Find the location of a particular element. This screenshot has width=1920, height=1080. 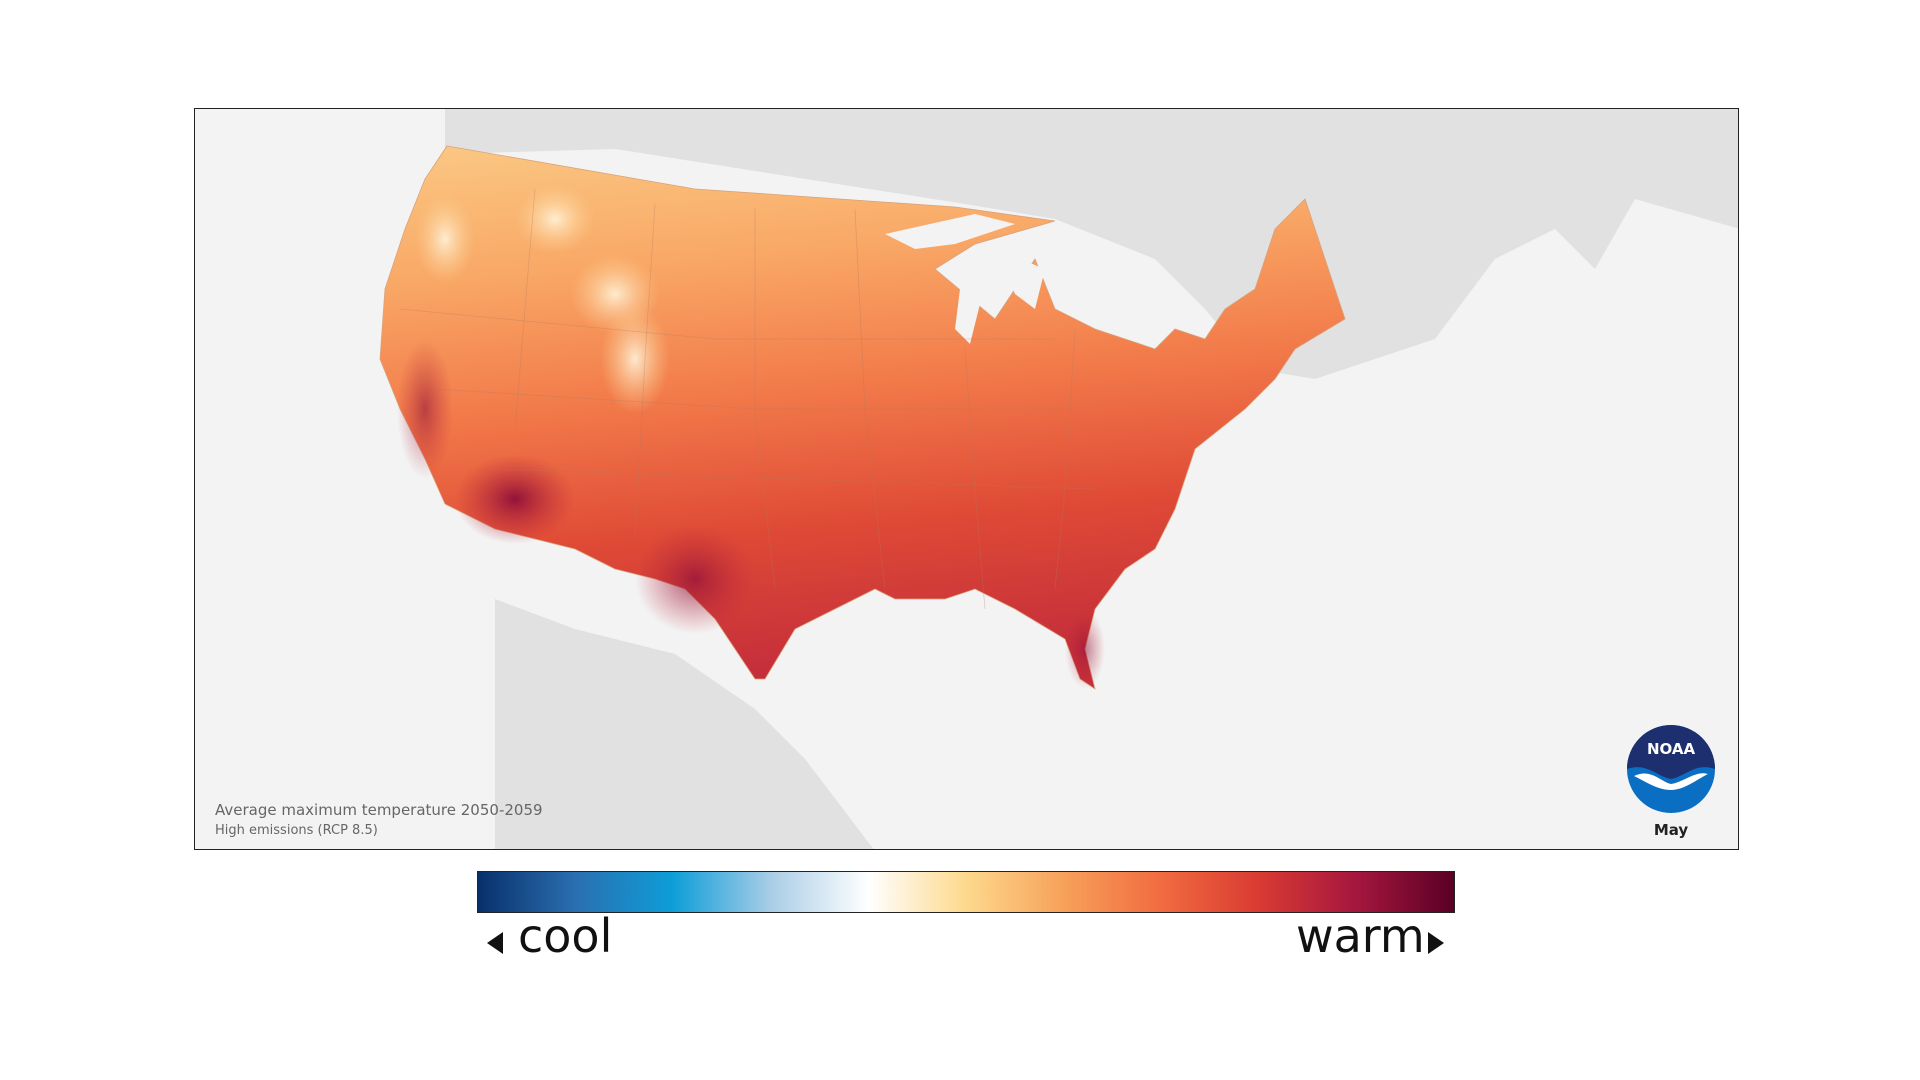

state-boundaries is located at coordinates (747, 399).